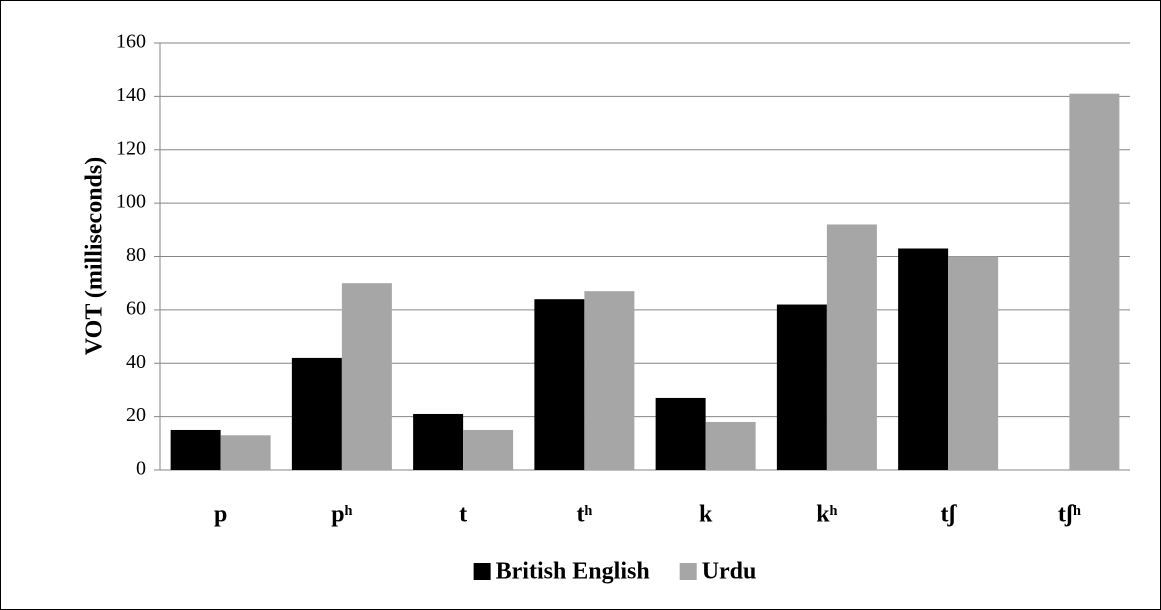 The width and height of the screenshot is (1161, 610). Describe the element at coordinates (131, 95) in the screenshot. I see `y-tick-label: 140` at that location.